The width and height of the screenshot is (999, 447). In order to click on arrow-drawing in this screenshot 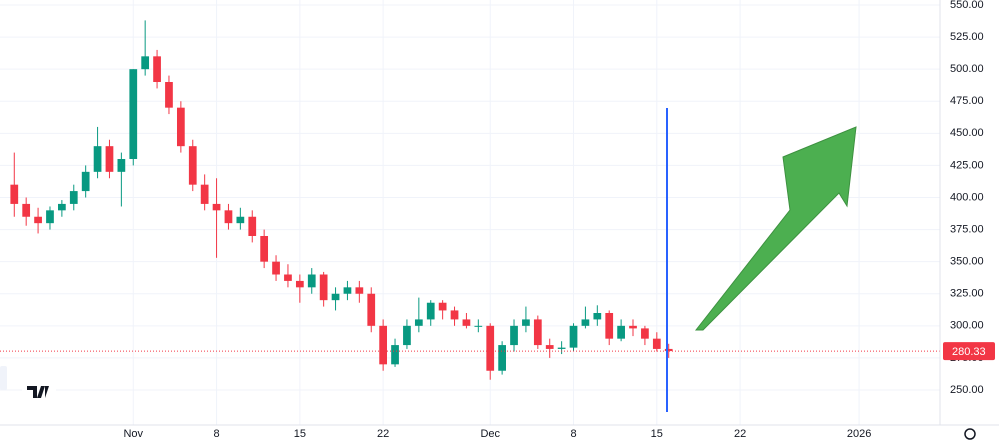, I will do `click(775, 228)`.